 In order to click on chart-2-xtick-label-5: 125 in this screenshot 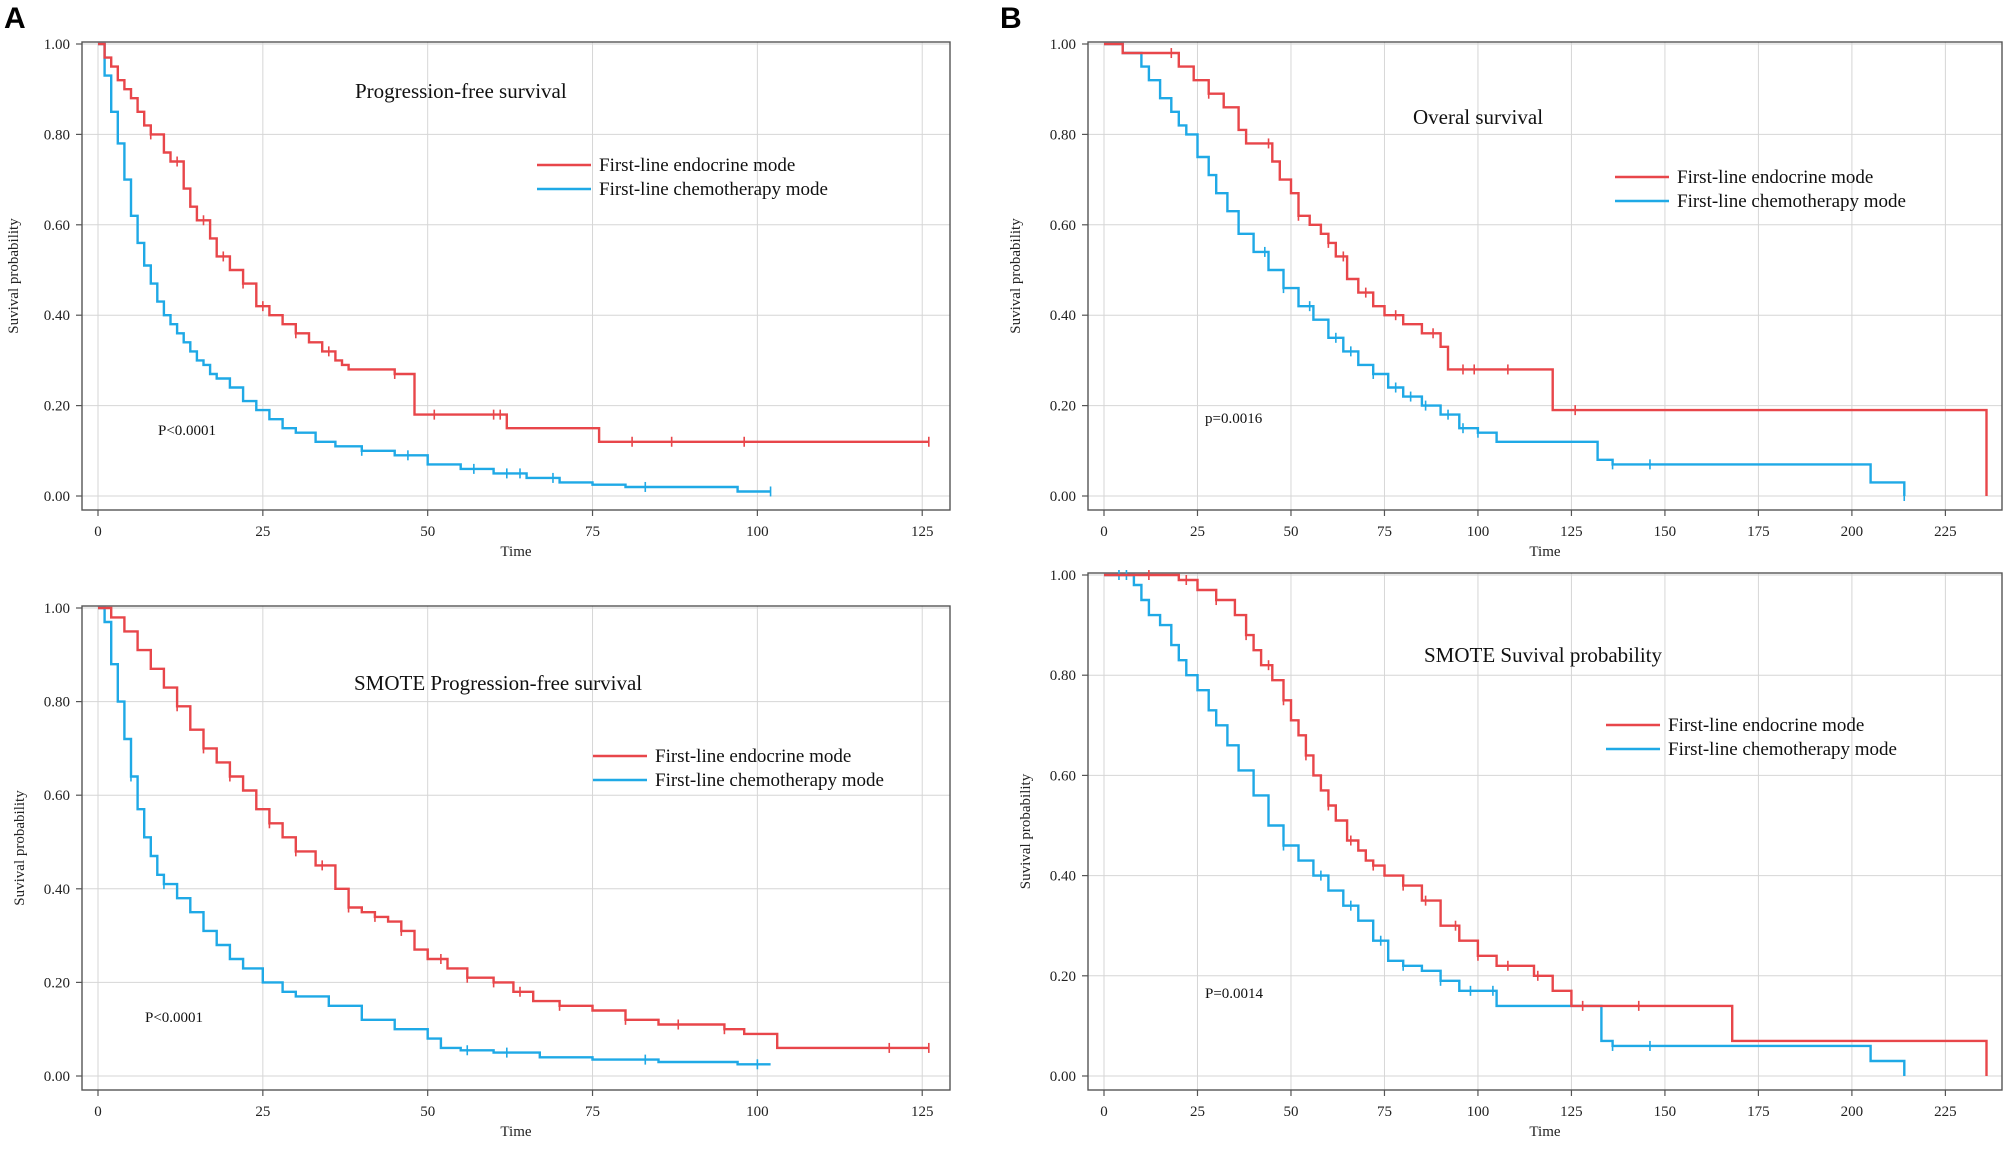, I will do `click(1571, 532)`.